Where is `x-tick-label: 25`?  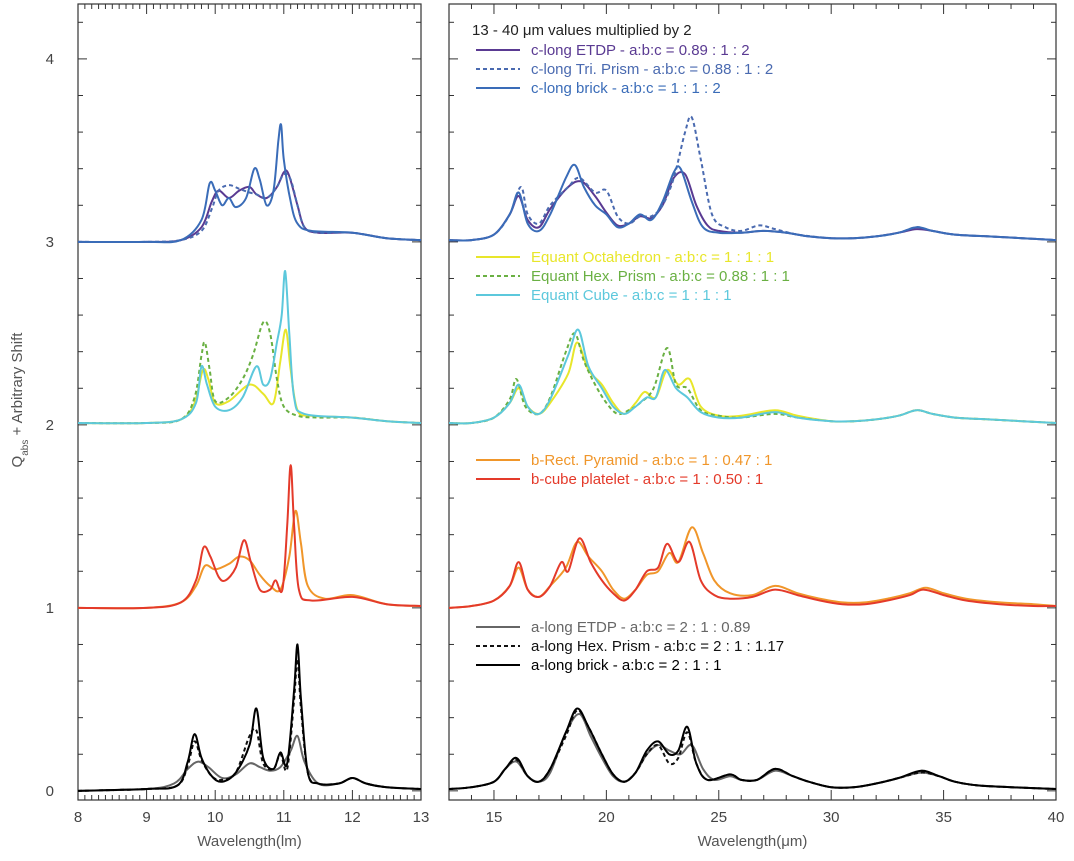 x-tick-label: 25 is located at coordinates (718, 817).